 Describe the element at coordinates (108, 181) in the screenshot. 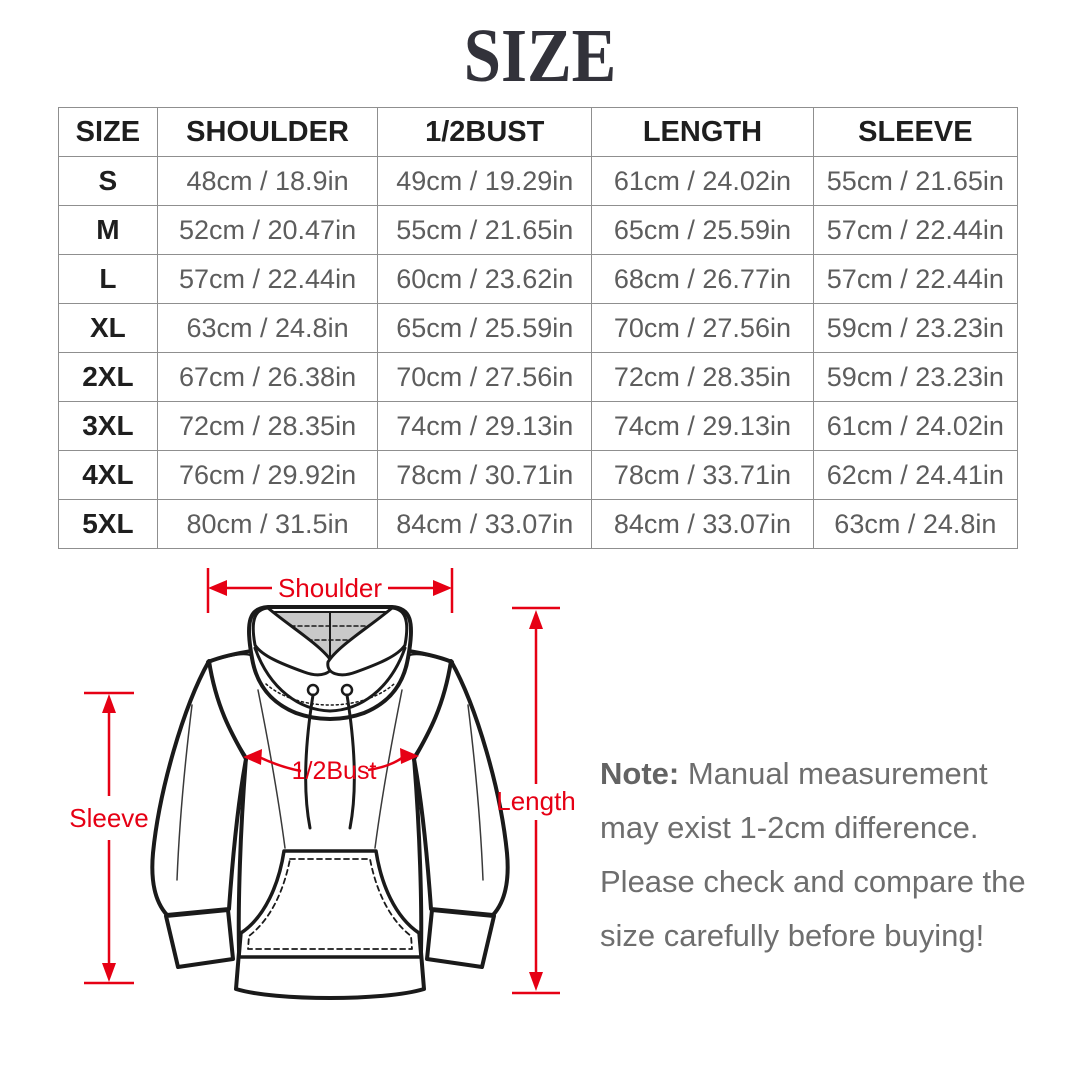

I see `size-cell: S` at that location.